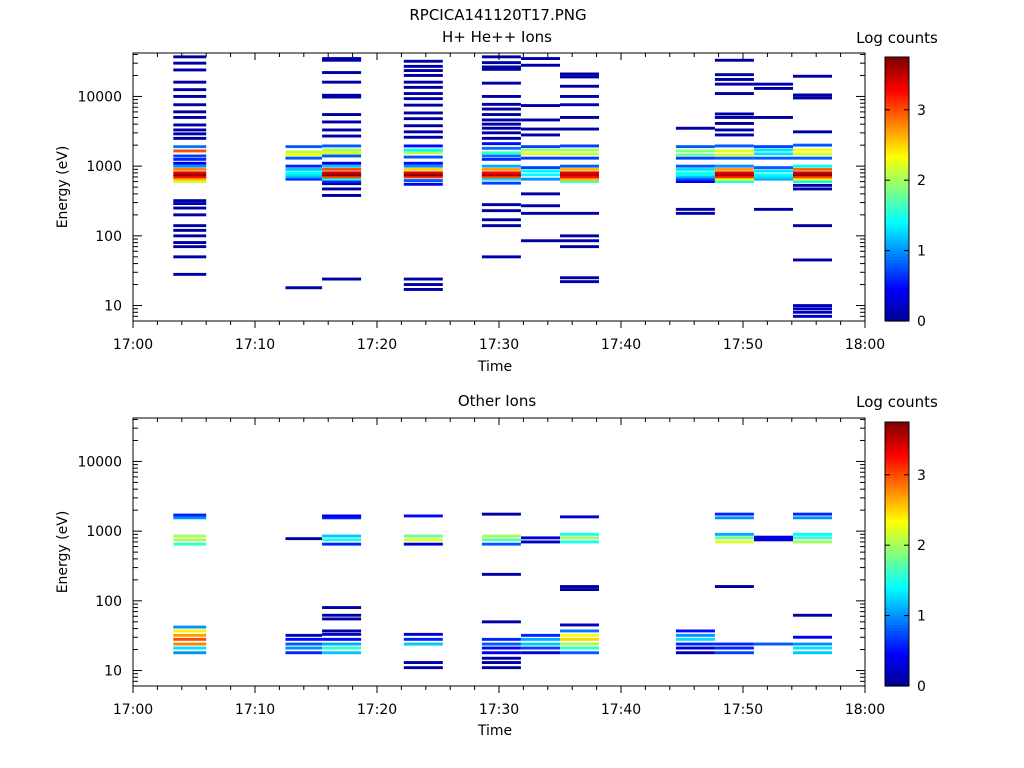 The width and height of the screenshot is (1024, 768). What do you see at coordinates (497, 401) in the screenshot?
I see `panel-title: Other Ions` at bounding box center [497, 401].